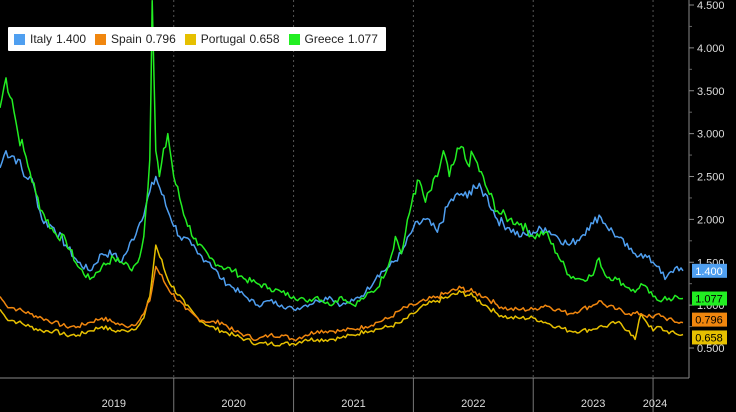  I want to click on y-tick-label: 3.000, so click(711, 135).